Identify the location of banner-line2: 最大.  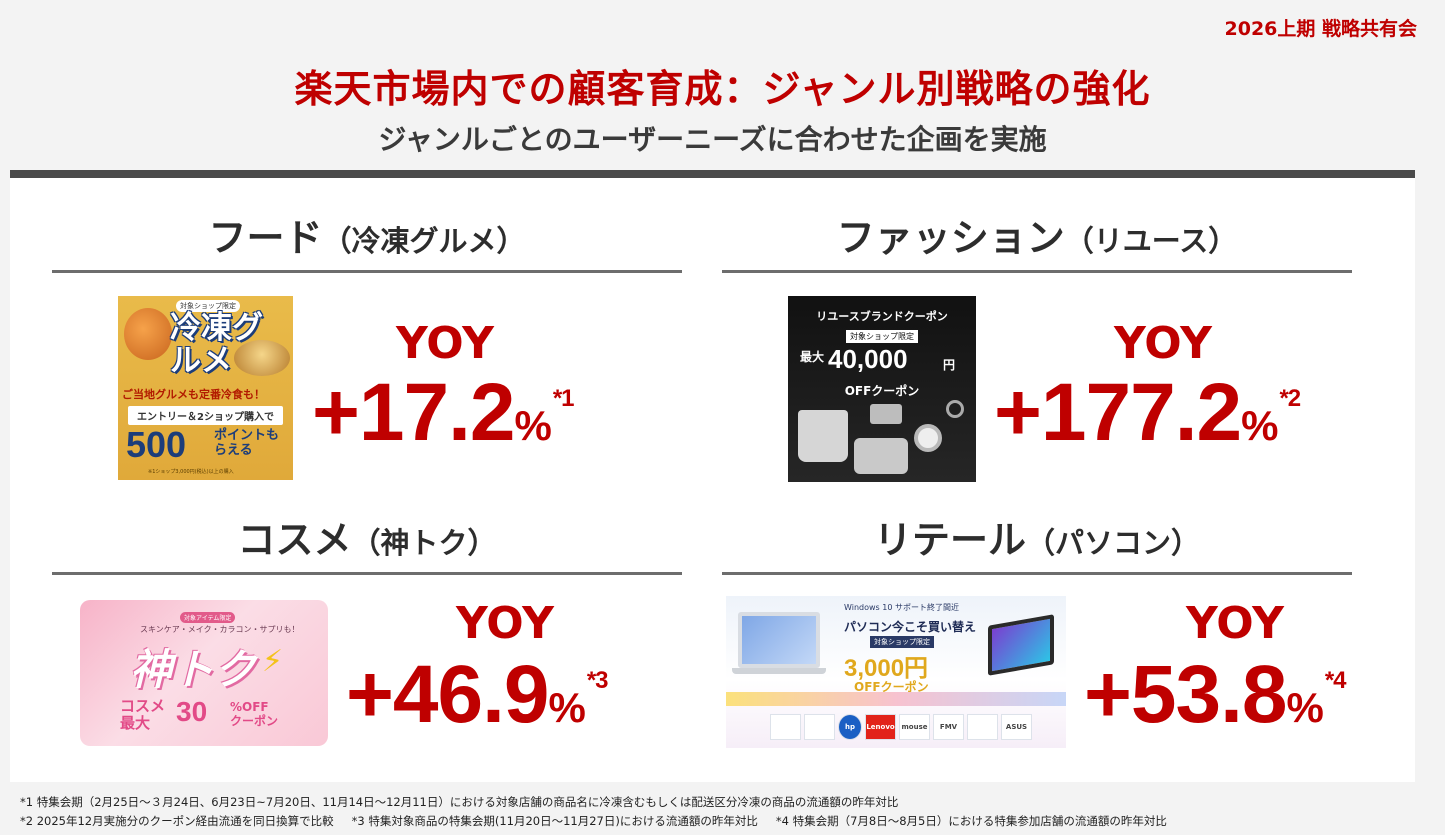
(135, 723).